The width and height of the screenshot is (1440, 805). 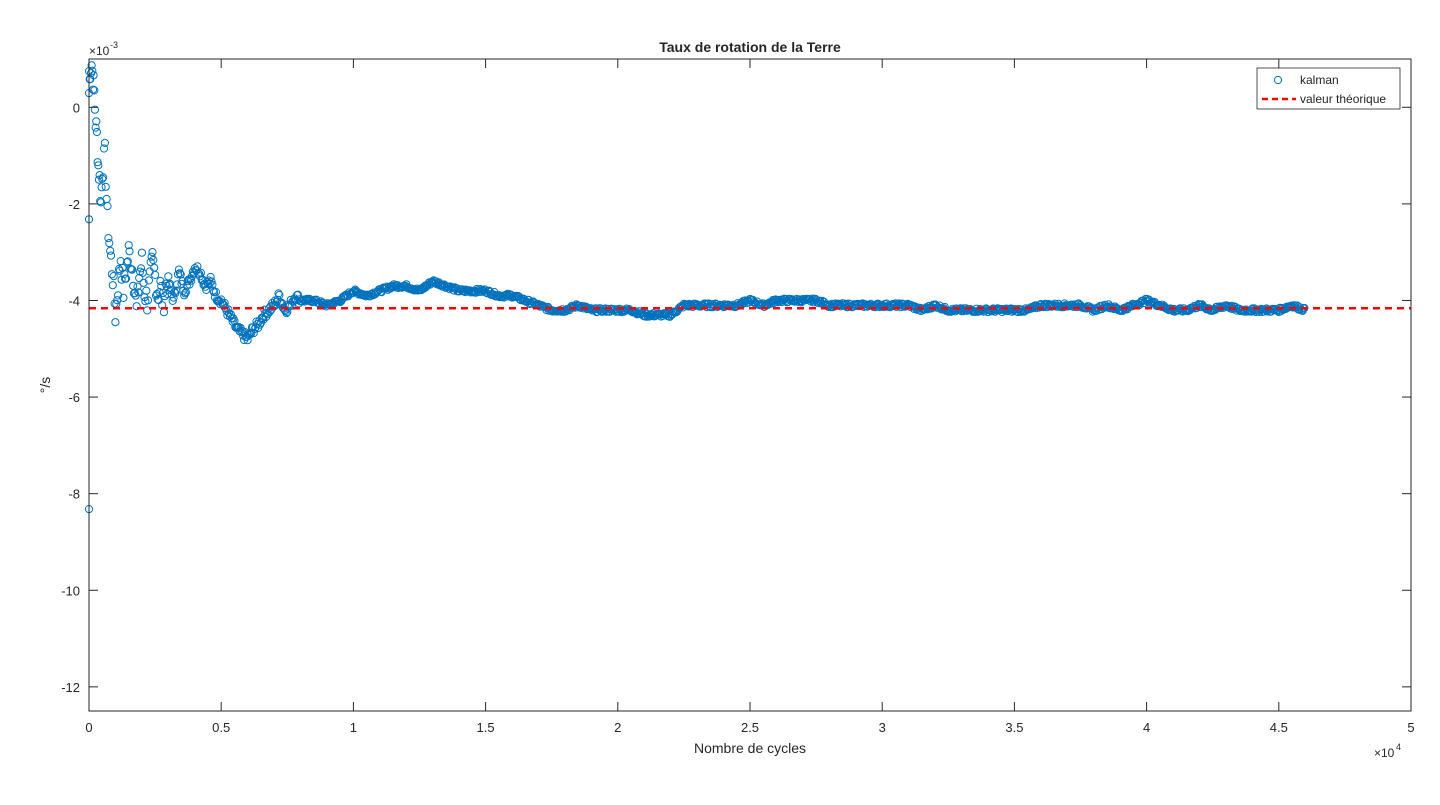 What do you see at coordinates (1279, 727) in the screenshot?
I see `x-tick-label: 4.5` at bounding box center [1279, 727].